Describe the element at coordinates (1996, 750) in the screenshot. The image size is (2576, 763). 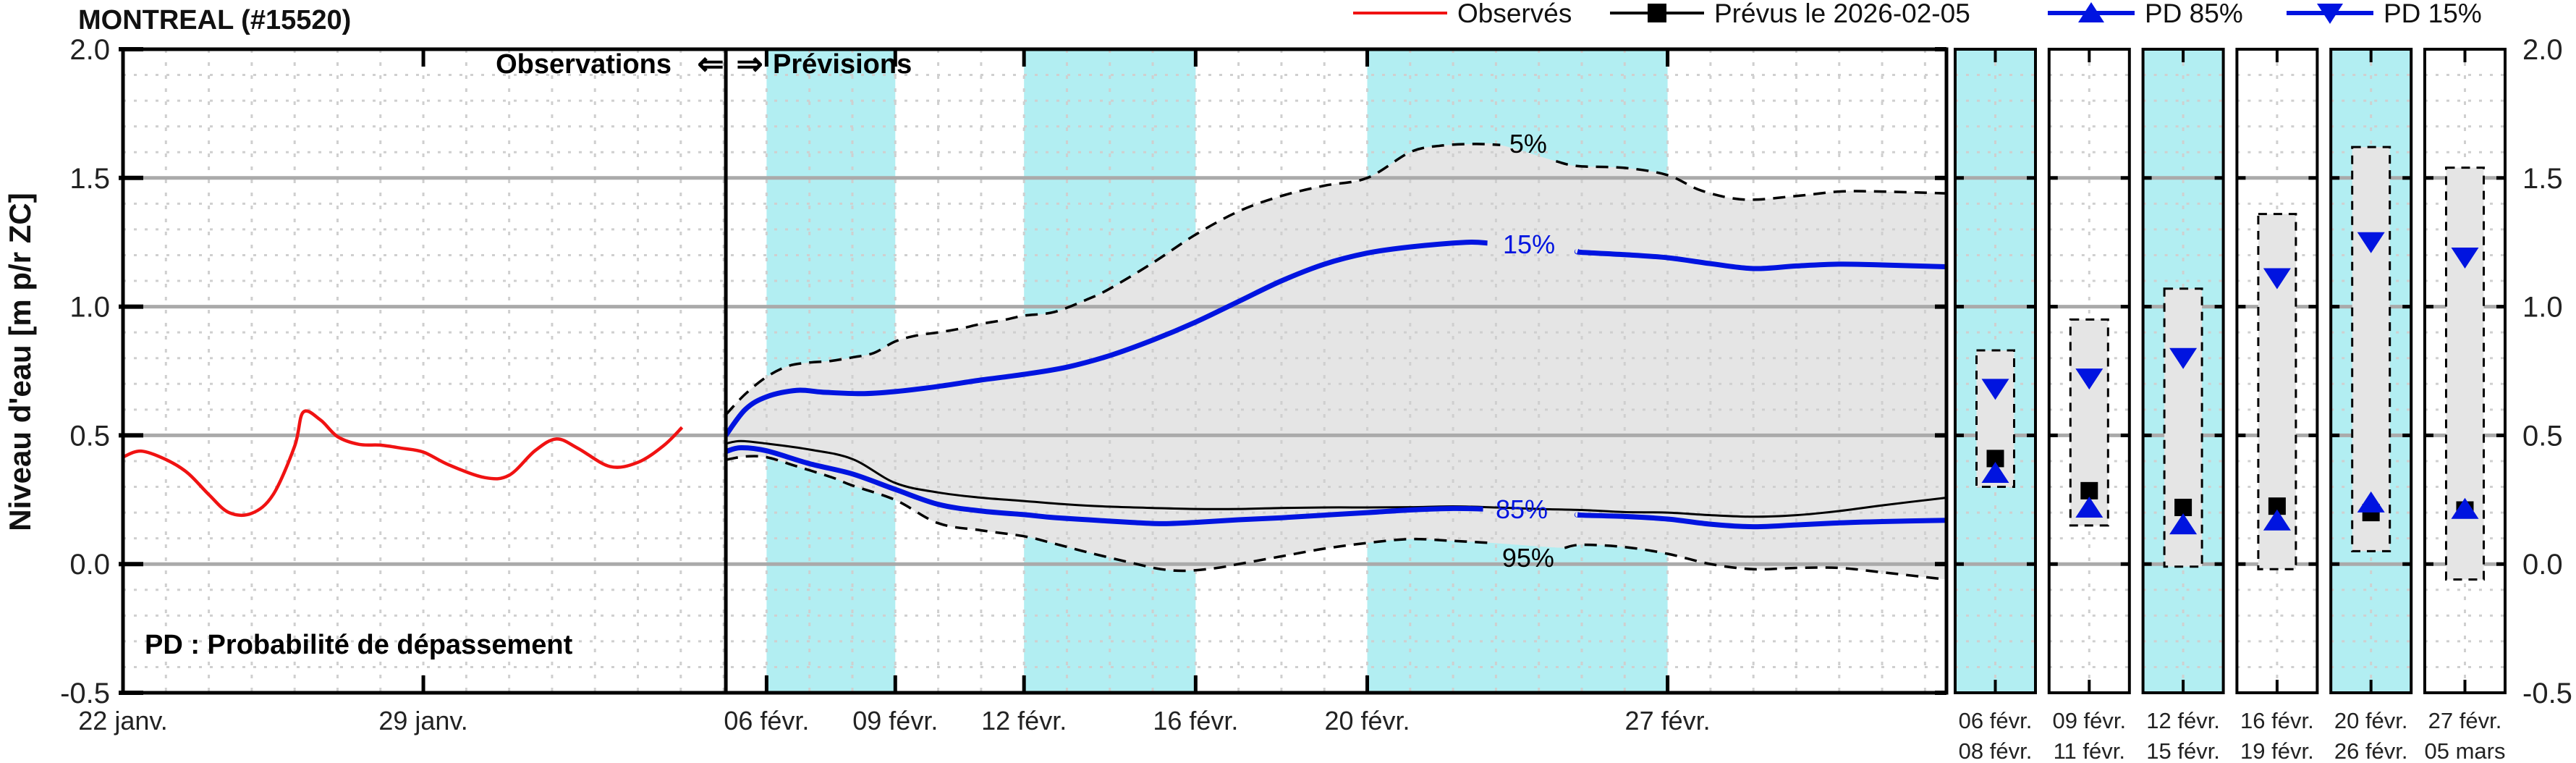
I see `panel-date-end: 08 févr.` at that location.